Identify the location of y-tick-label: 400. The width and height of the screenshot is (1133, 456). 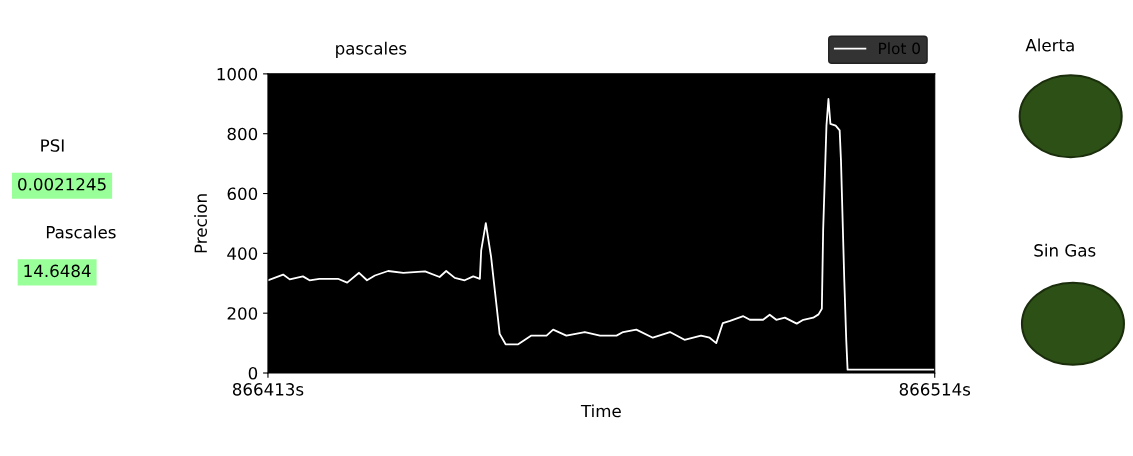
(242, 253).